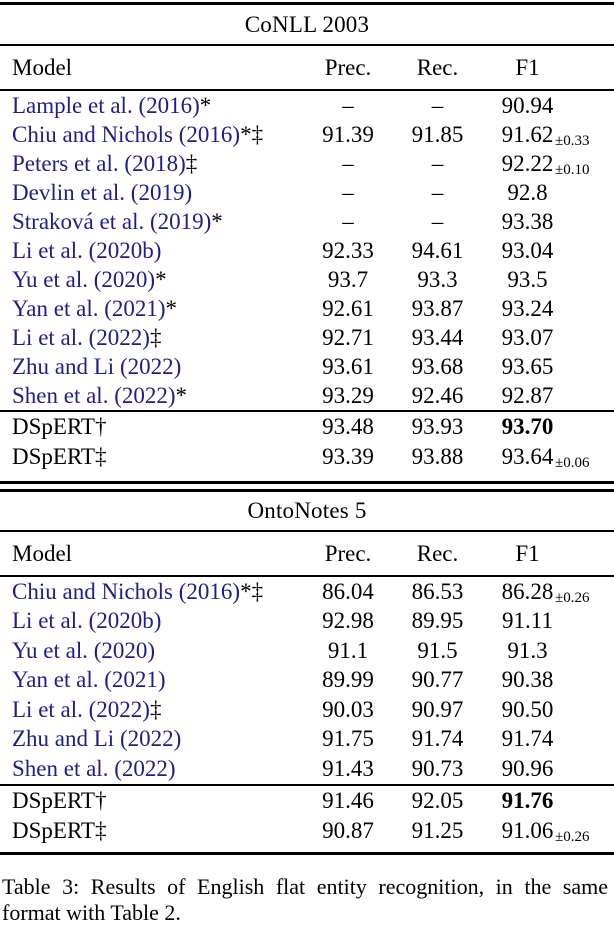 Image resolution: width=614 pixels, height=926 pixels. Describe the element at coordinates (437, 308) in the screenshot. I see `rec-value: 93.87` at that location.